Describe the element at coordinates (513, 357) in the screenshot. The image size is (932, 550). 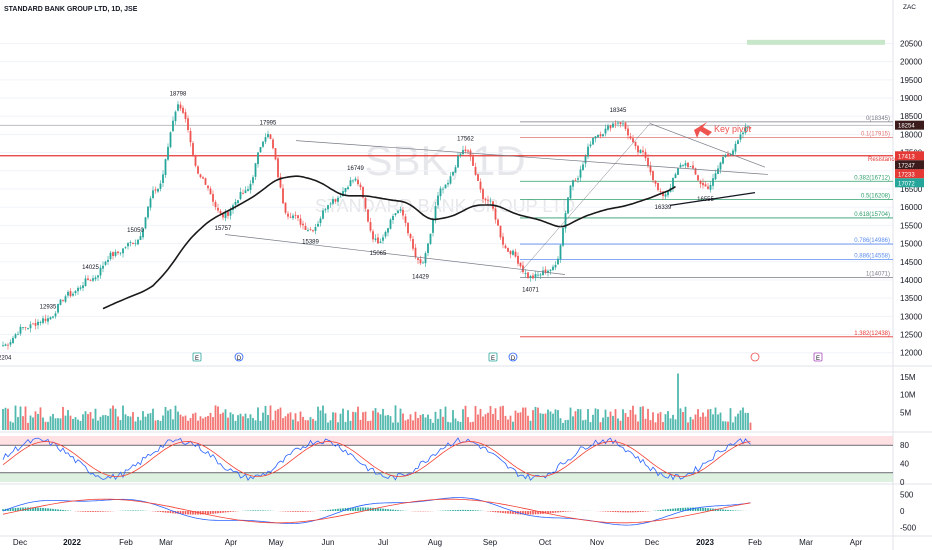
I see `event-marker-icon` at that location.